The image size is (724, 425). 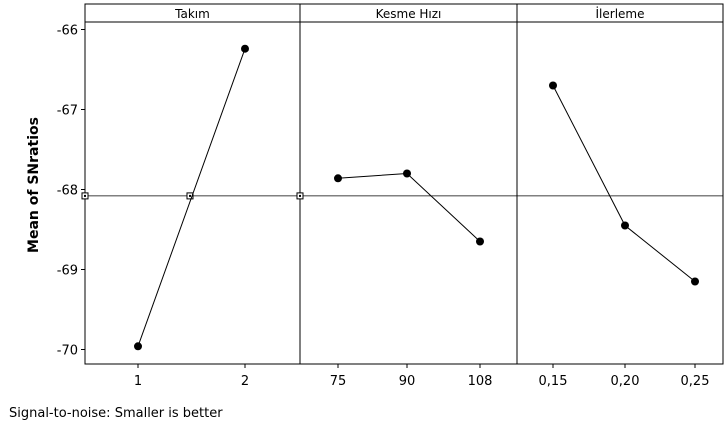 What do you see at coordinates (192, 14) in the screenshot?
I see `panel-title: Takım` at bounding box center [192, 14].